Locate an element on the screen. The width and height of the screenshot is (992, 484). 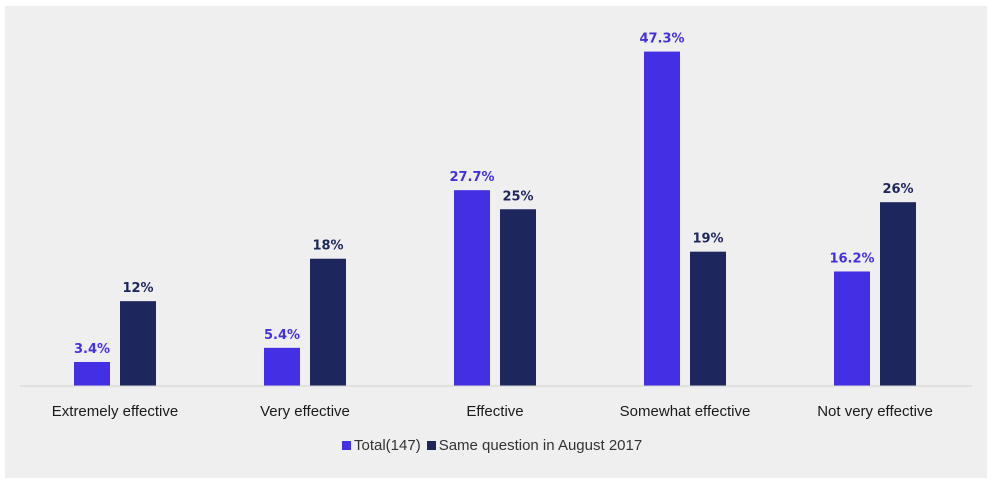
value-label-extremely-effective-series-2: 12% is located at coordinates (137, 288).